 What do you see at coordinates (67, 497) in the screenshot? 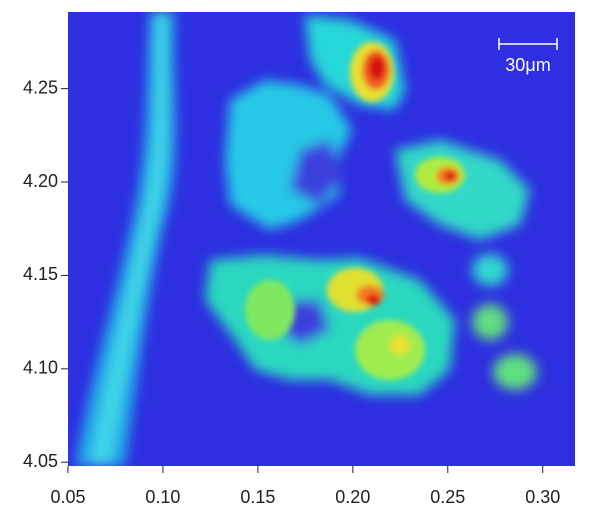
I see `x-tick-label: 0.05` at bounding box center [67, 497].